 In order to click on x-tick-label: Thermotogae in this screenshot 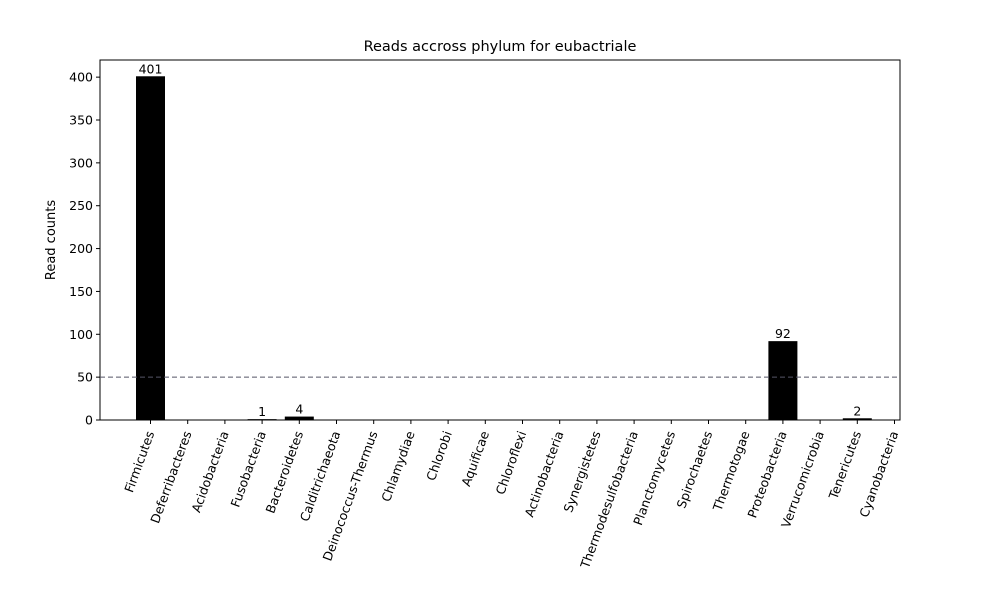, I will do `click(730, 471)`.